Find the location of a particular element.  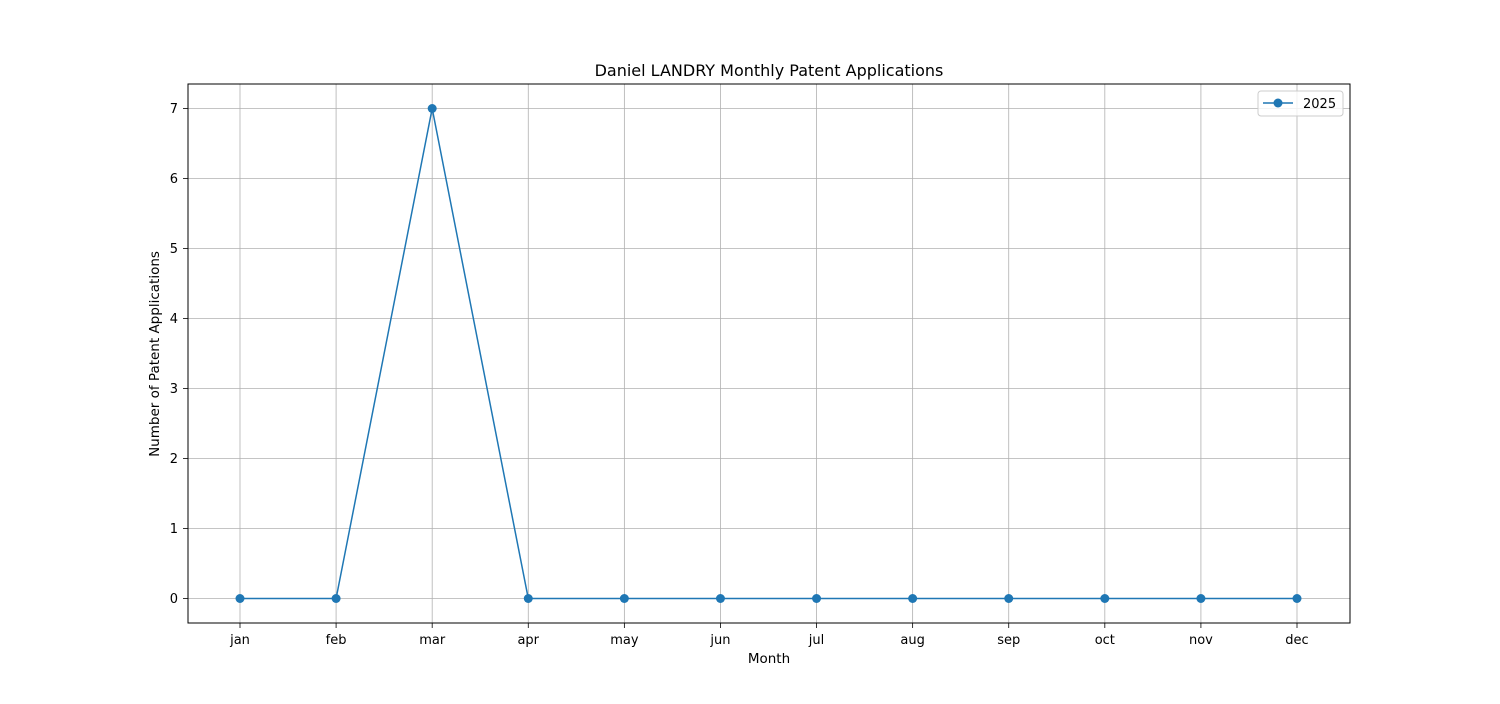

y-tick-label: 1 is located at coordinates (174, 529).